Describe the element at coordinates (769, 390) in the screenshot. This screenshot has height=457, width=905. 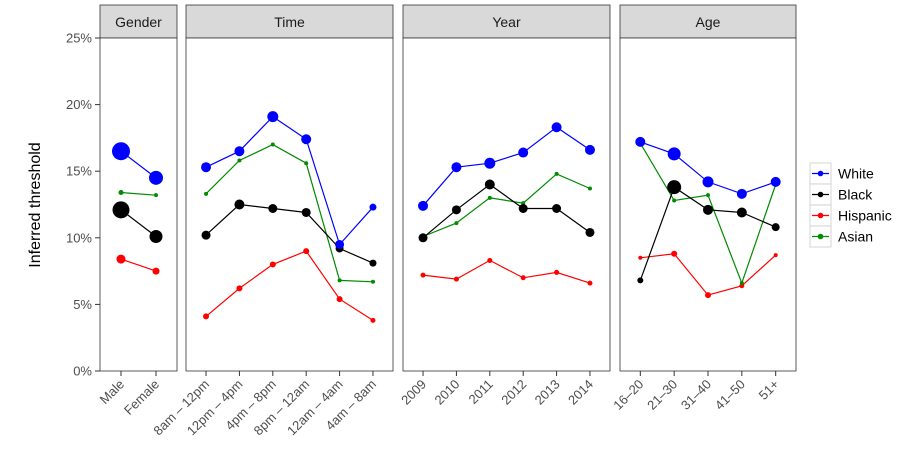
I see `x-tick-label: 51+` at that location.